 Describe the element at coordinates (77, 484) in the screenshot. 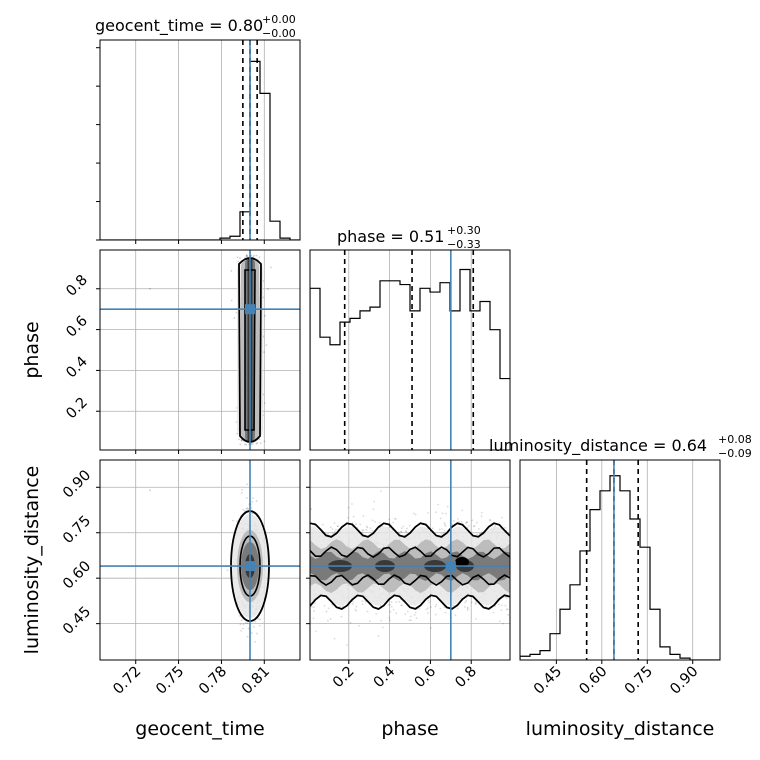

I see `y-tick-label: 0.90` at that location.